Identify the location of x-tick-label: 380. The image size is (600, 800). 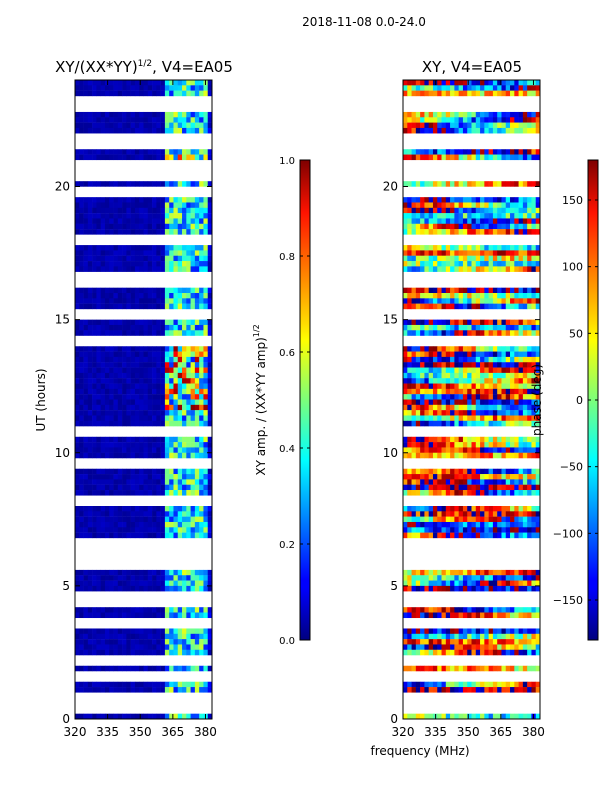
(533, 732).